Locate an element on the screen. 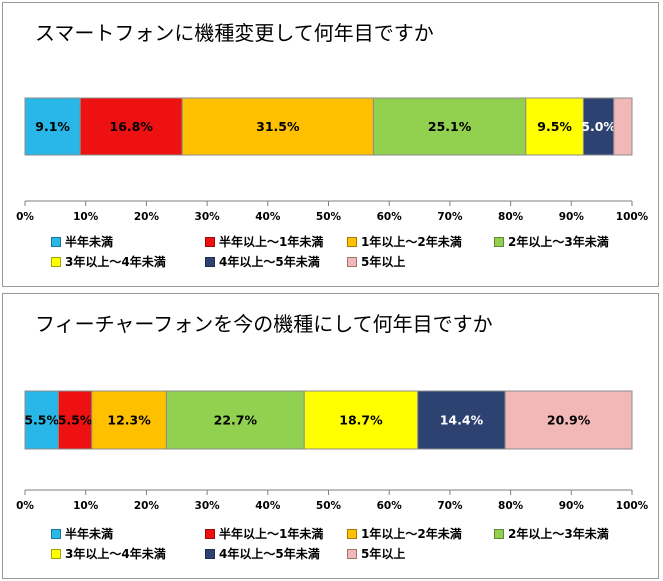  bar-data-label: 31.5% is located at coordinates (278, 126).